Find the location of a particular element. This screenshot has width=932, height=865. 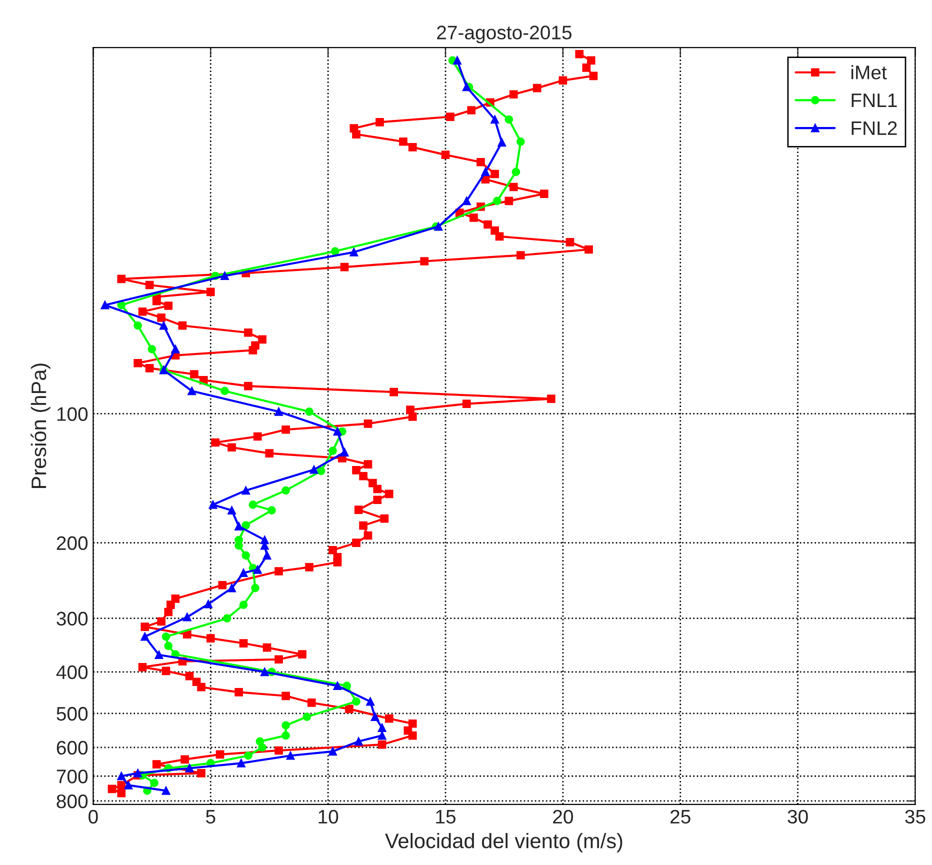

x-tick-label: 5 is located at coordinates (211, 817).